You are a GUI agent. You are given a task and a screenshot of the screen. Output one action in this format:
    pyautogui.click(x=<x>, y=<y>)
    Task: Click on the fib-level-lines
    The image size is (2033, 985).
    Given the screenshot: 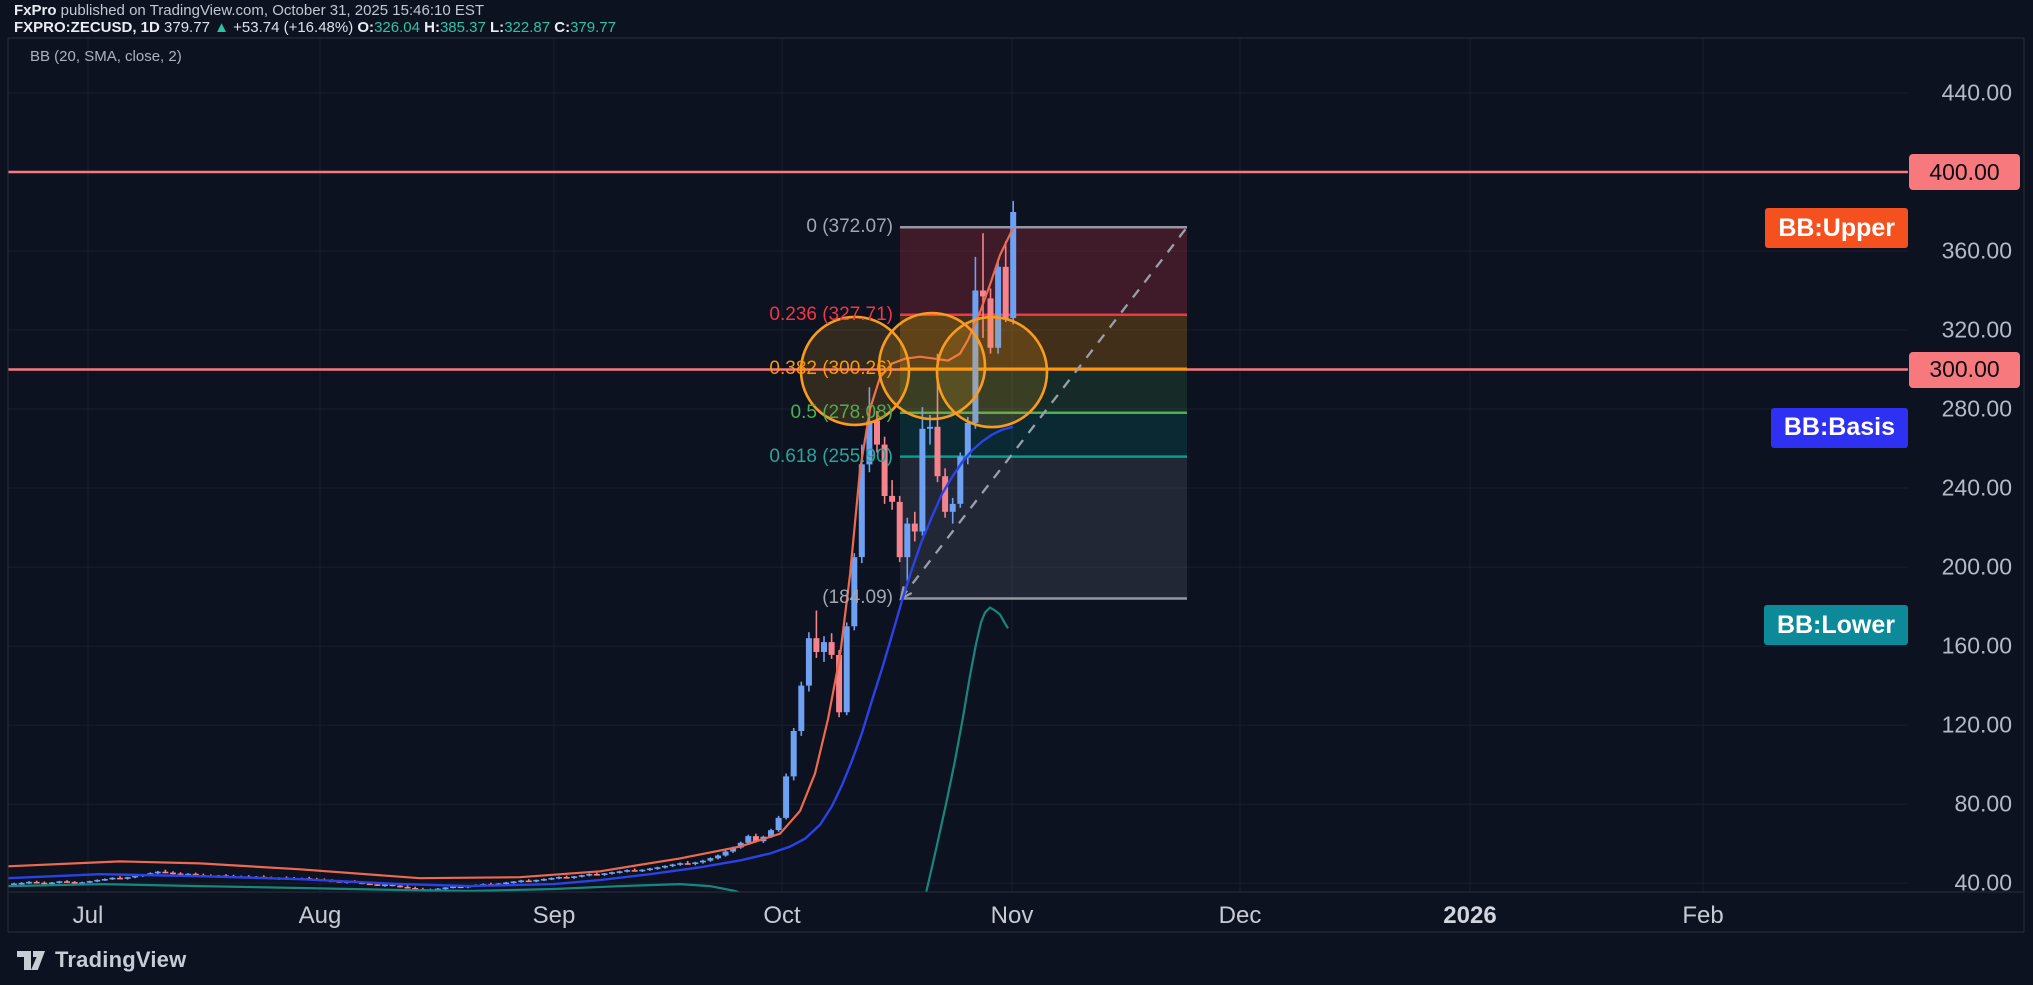 What is the action you would take?
    pyautogui.click(x=1043, y=412)
    